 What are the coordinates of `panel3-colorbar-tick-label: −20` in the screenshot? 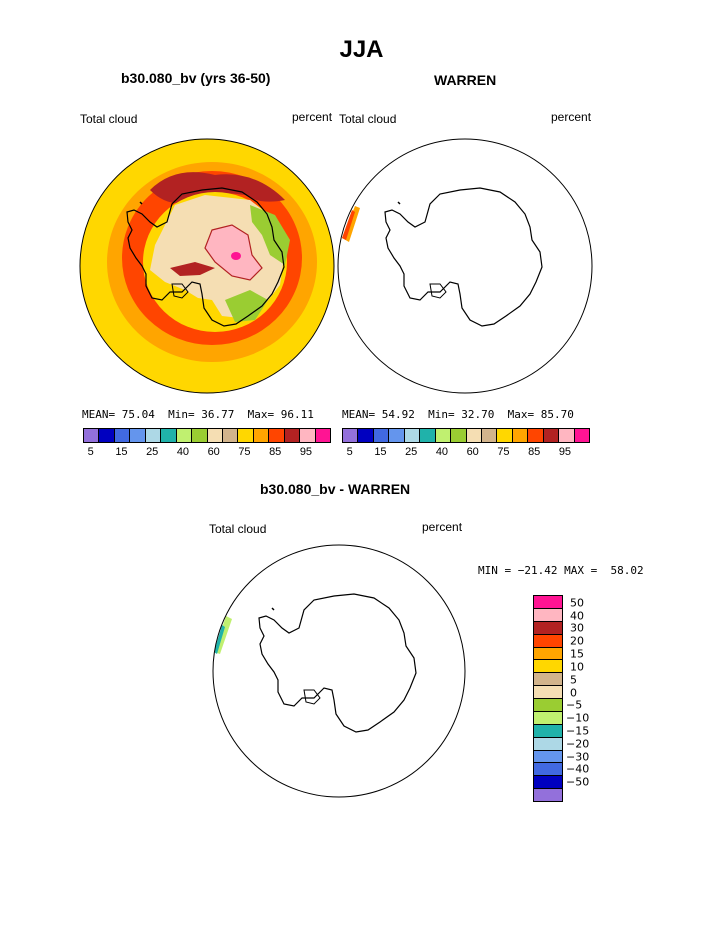 It's located at (578, 744).